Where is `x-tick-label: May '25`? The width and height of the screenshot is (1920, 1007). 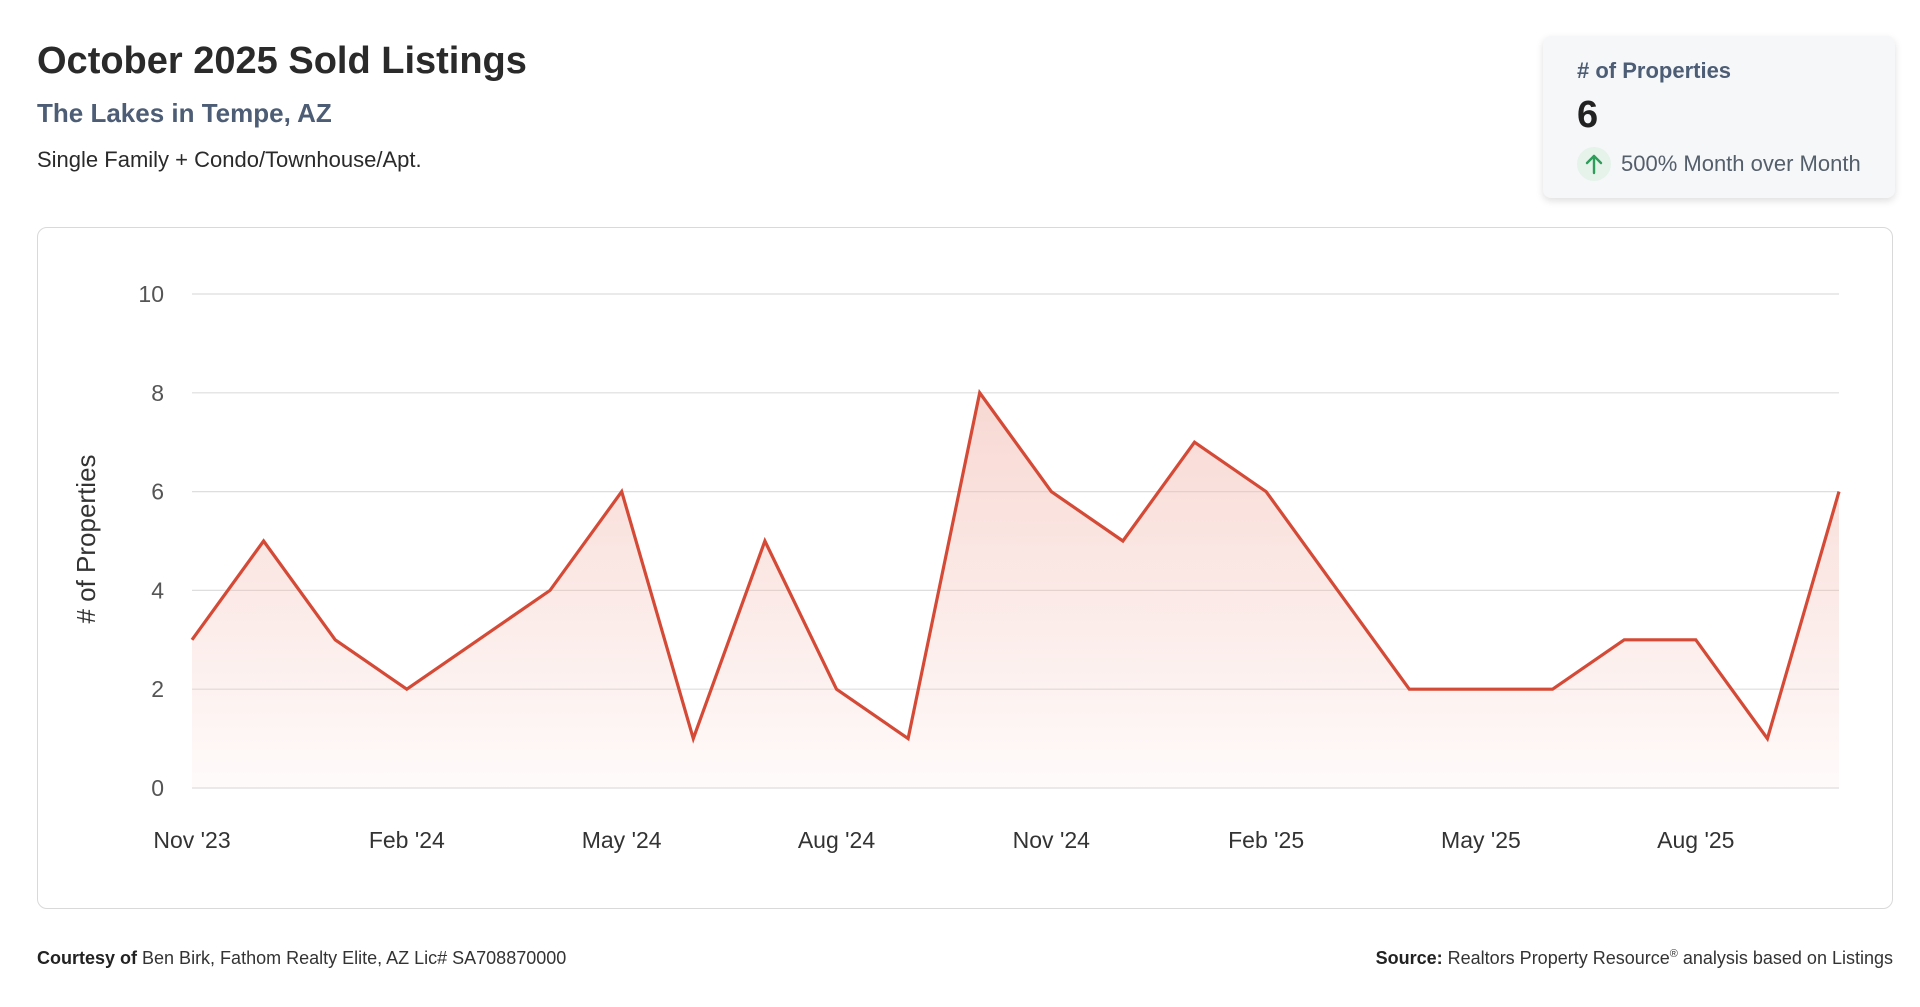 x-tick-label: May '25 is located at coordinates (1481, 840).